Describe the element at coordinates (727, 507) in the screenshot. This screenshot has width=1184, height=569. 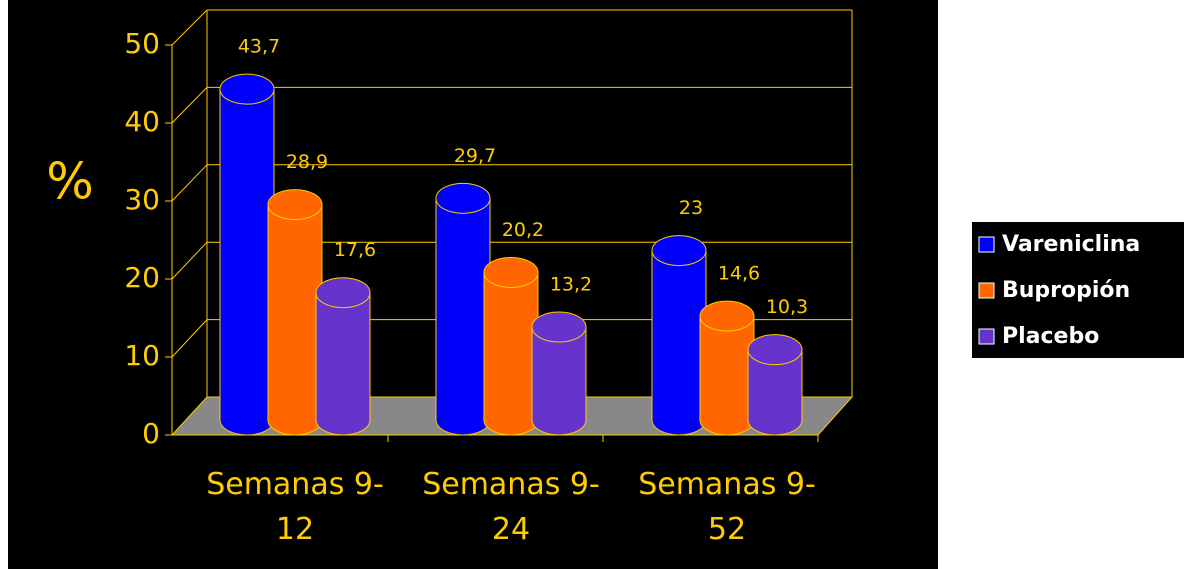
I see `x-tick-label: Semanas 9-52` at that location.